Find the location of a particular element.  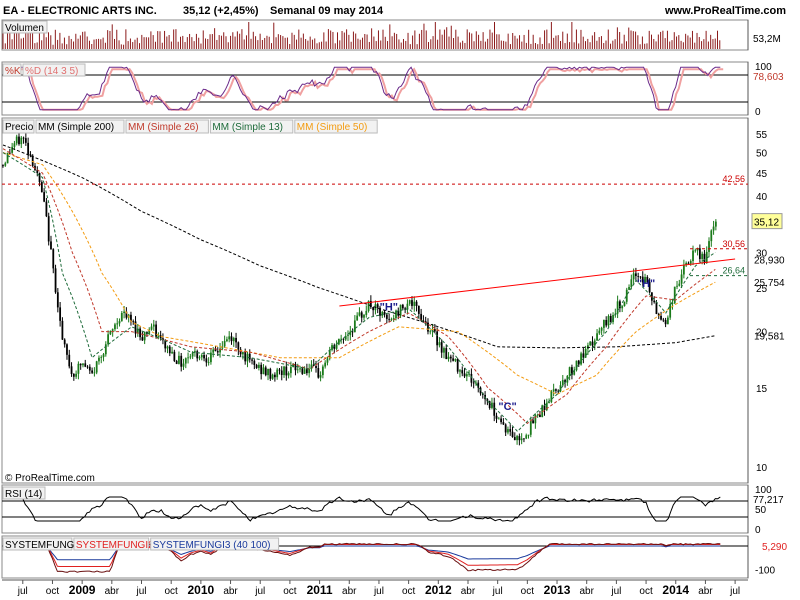

panel-rsi is located at coordinates (375, 509).